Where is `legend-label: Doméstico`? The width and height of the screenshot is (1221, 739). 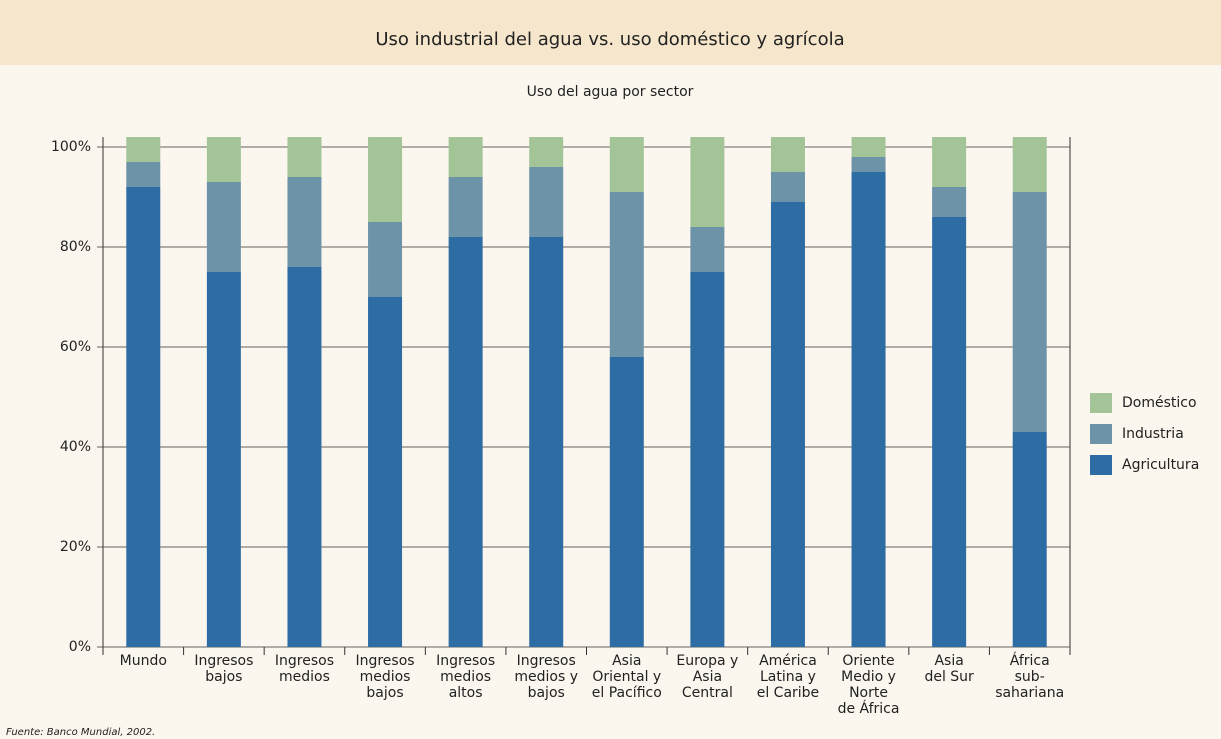 legend-label: Doméstico is located at coordinates (1159, 403).